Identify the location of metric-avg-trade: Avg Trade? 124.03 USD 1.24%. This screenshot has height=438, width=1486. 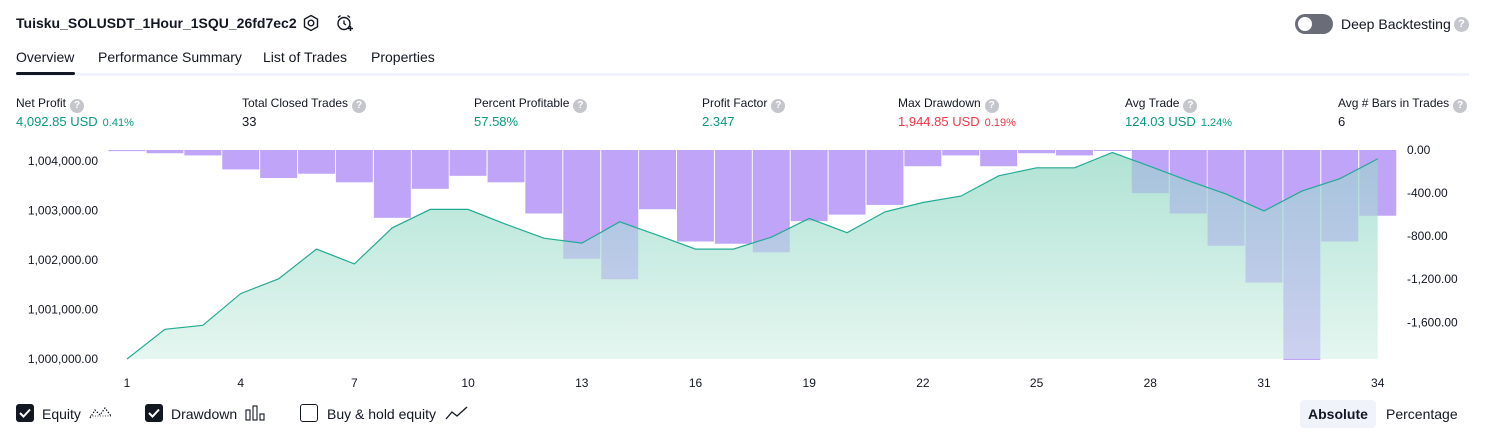
(1178, 111).